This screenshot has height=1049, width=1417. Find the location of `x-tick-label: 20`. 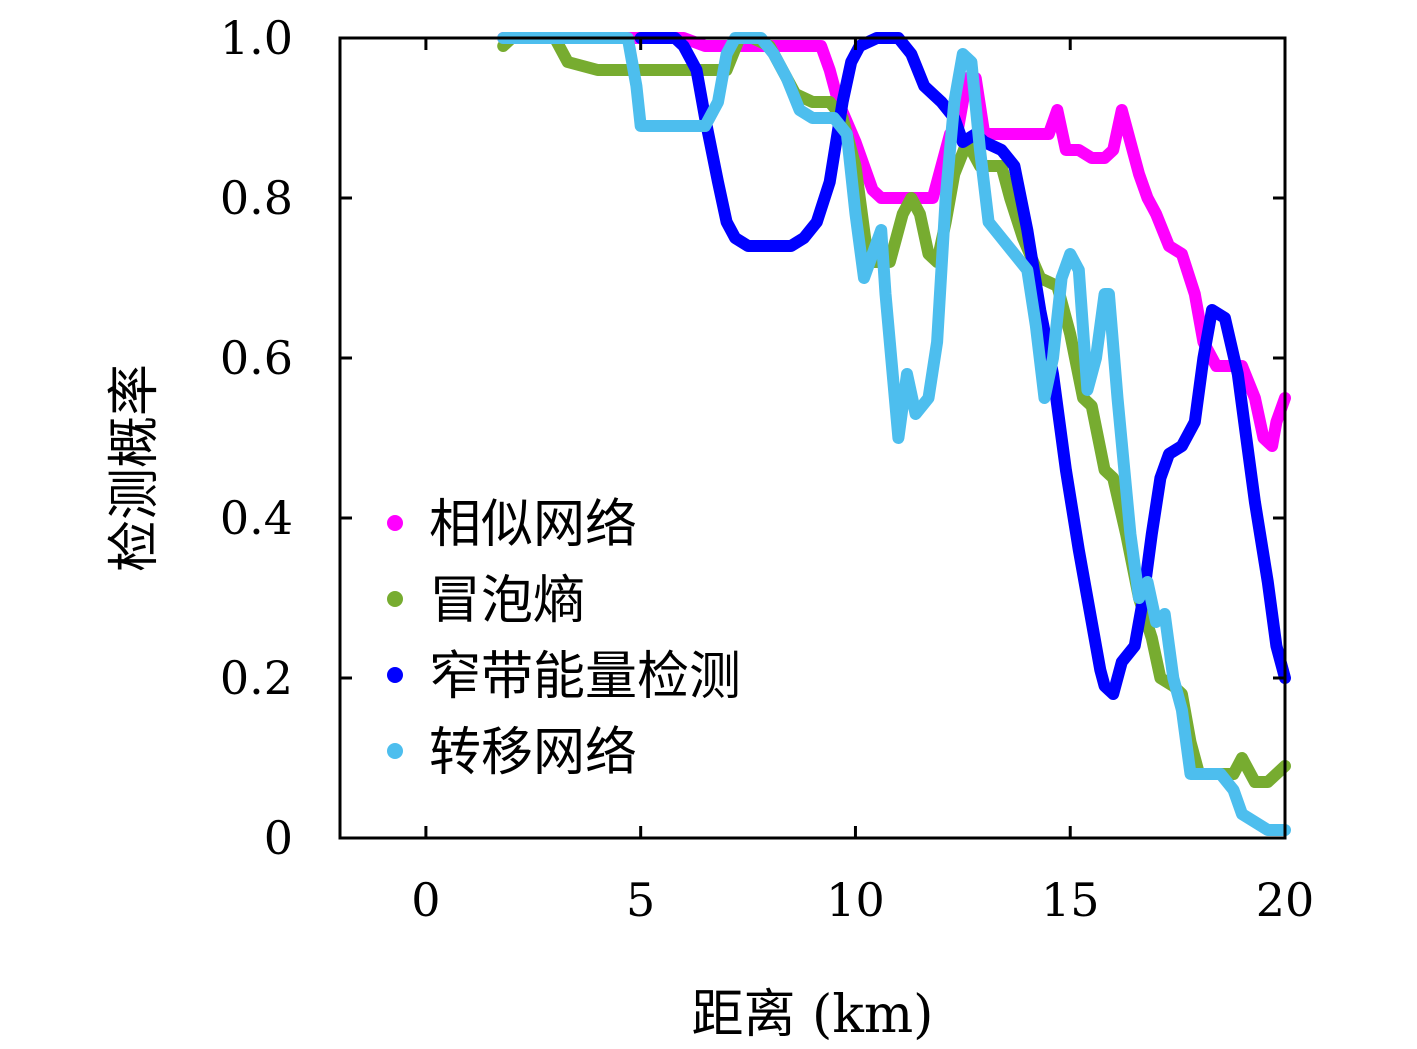

x-tick-label: 20 is located at coordinates (1285, 900).